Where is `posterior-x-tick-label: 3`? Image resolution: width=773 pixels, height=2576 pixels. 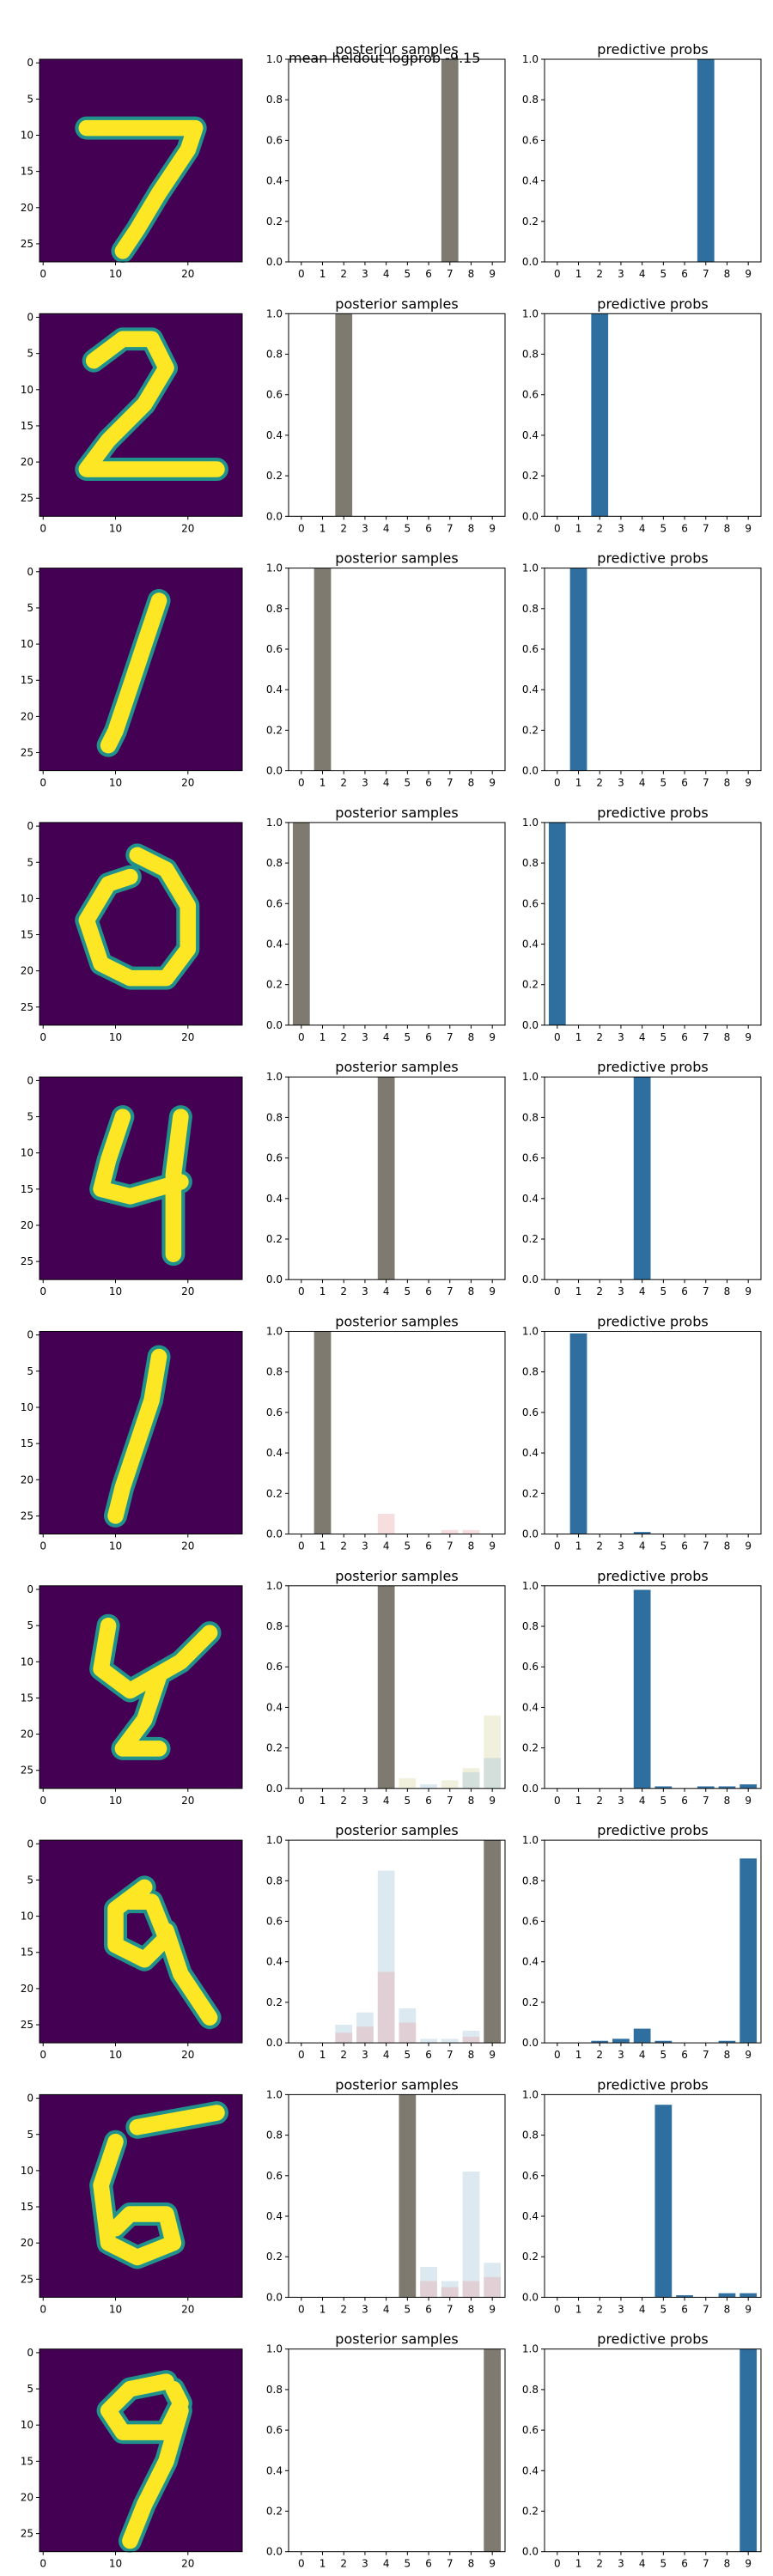
posterior-x-tick-label: 3 is located at coordinates (365, 1801).